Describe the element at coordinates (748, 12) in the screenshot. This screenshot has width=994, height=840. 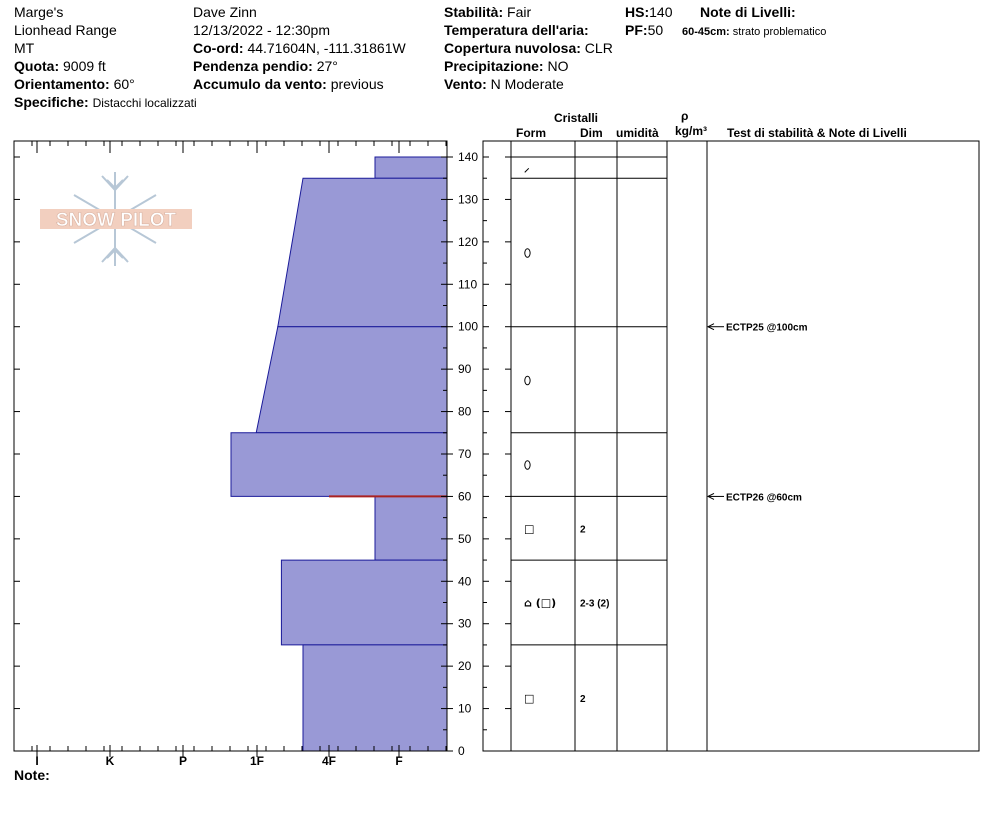
I see `layer-notes-label: Note di Livelli:` at that location.